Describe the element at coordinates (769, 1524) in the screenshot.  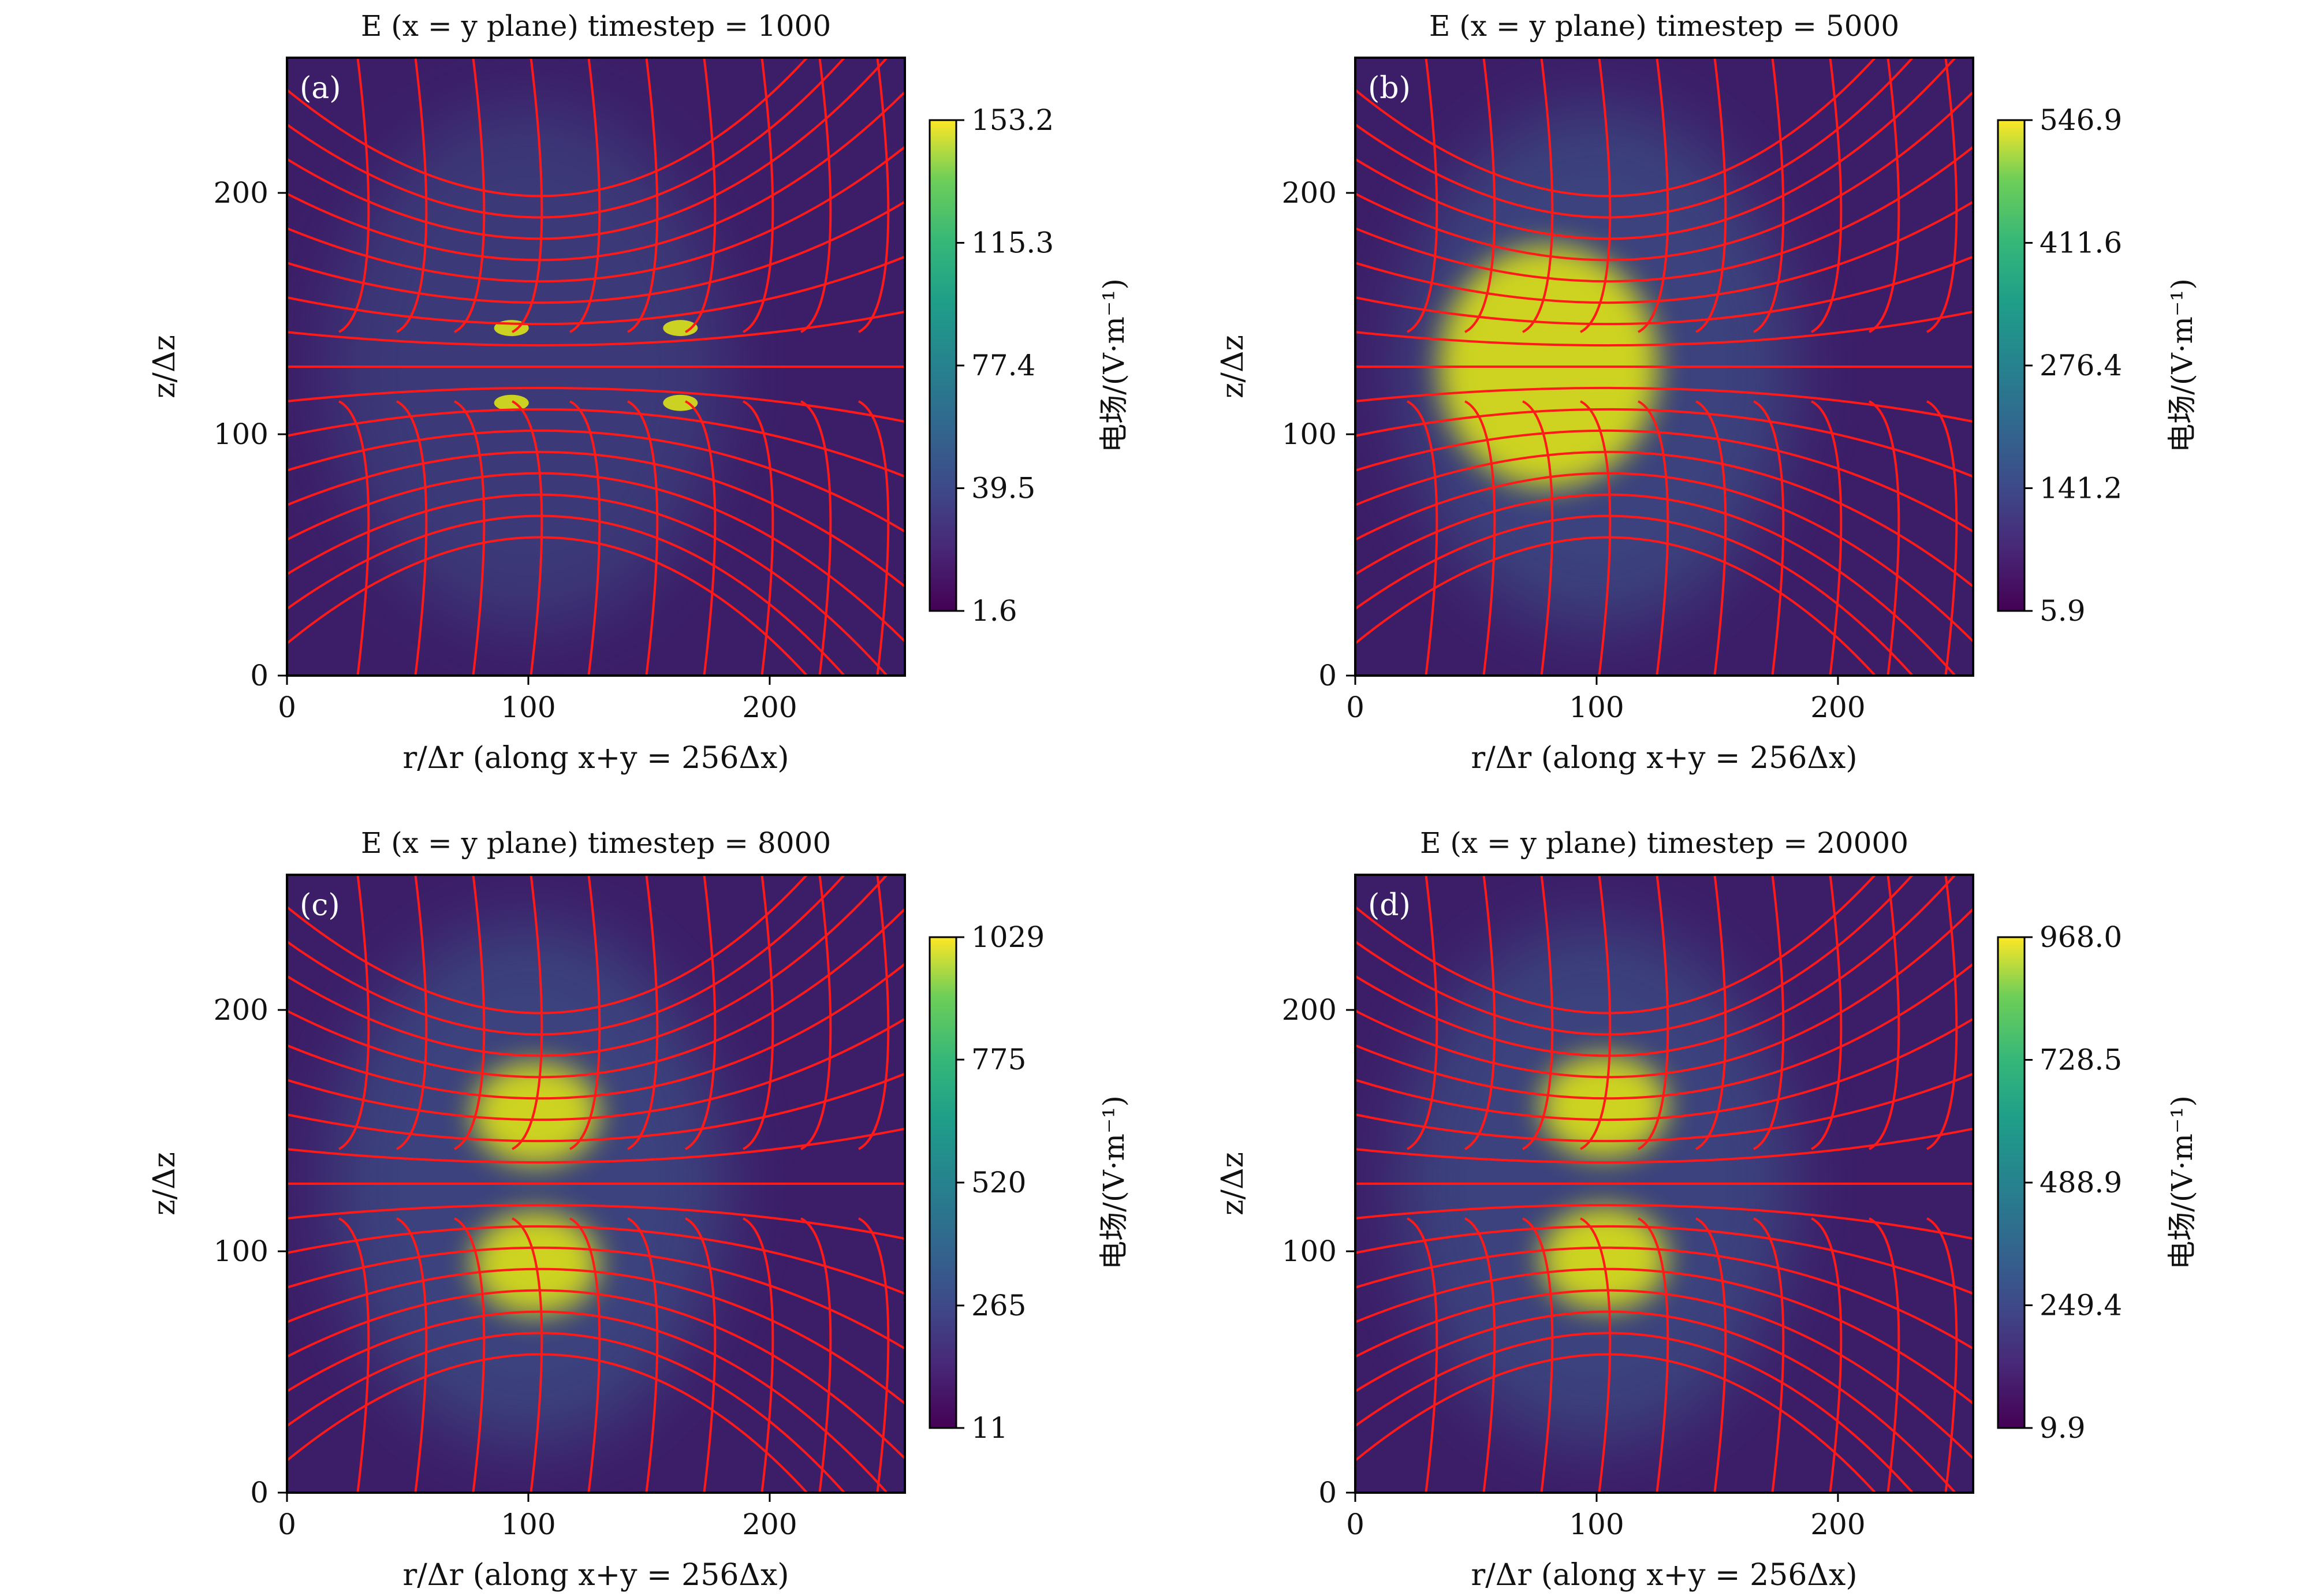
I see `x-tick-label: 200` at that location.